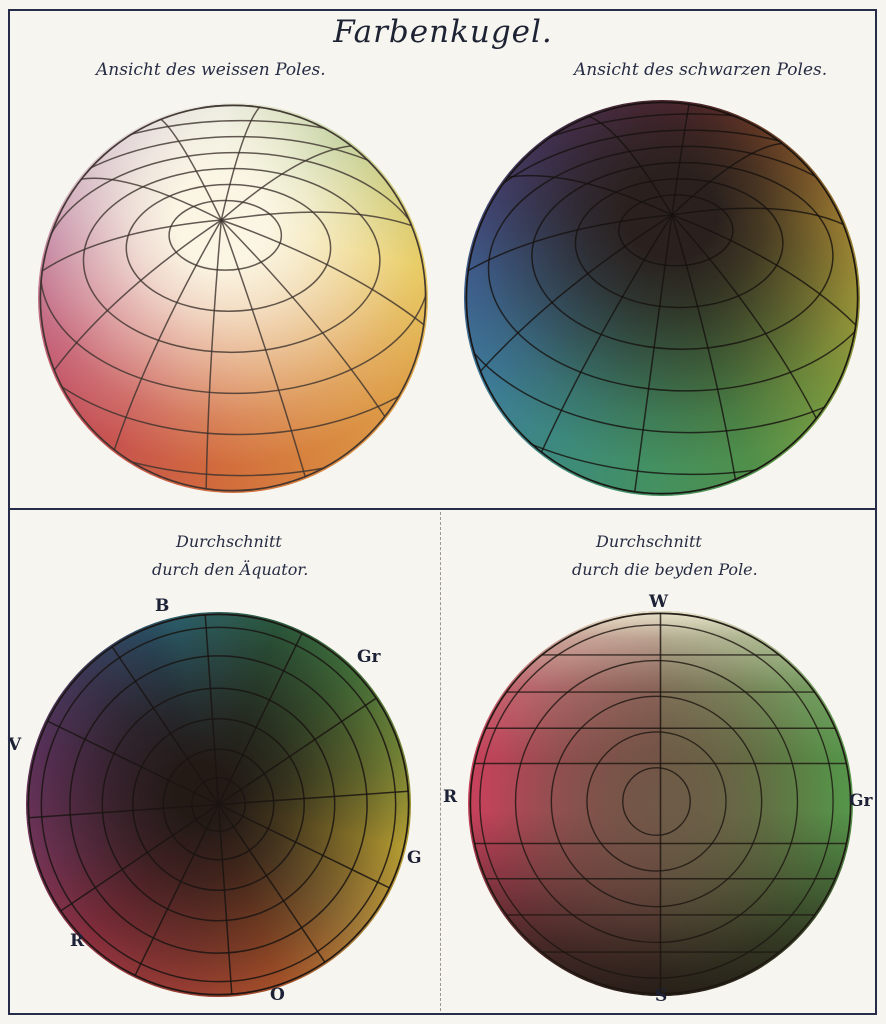  I want to click on caption-poles-section: Durchschnitt durch die beyden Pole., so click(665, 556).